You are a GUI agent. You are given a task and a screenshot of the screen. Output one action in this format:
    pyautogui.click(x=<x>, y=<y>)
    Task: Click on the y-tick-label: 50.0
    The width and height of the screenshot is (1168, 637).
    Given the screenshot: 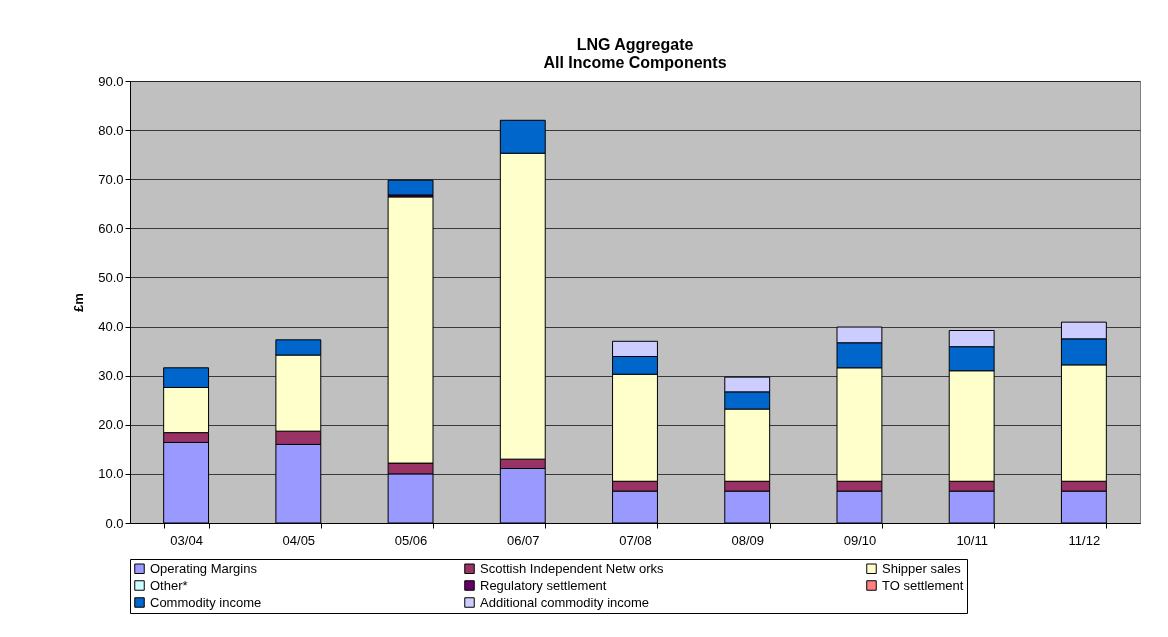 What is the action you would take?
    pyautogui.click(x=111, y=277)
    